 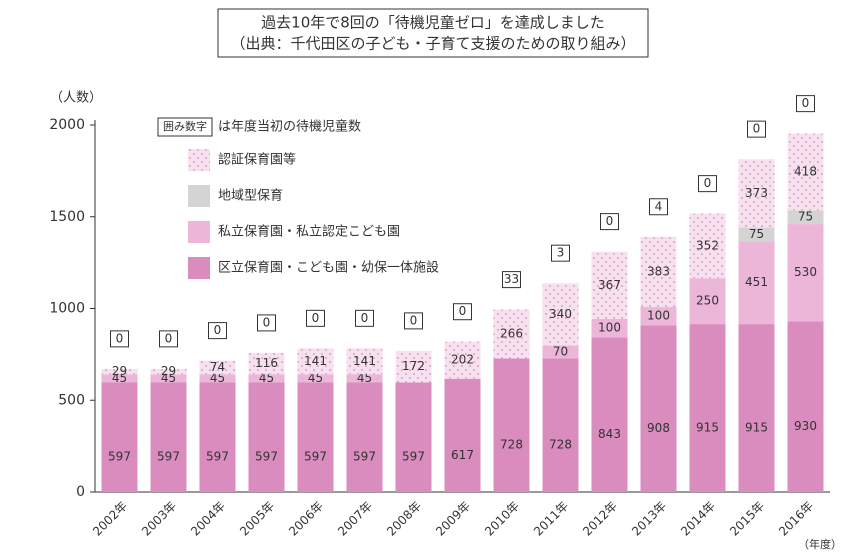 I want to click on x-tick-label: 2004年, so click(x=208, y=519).